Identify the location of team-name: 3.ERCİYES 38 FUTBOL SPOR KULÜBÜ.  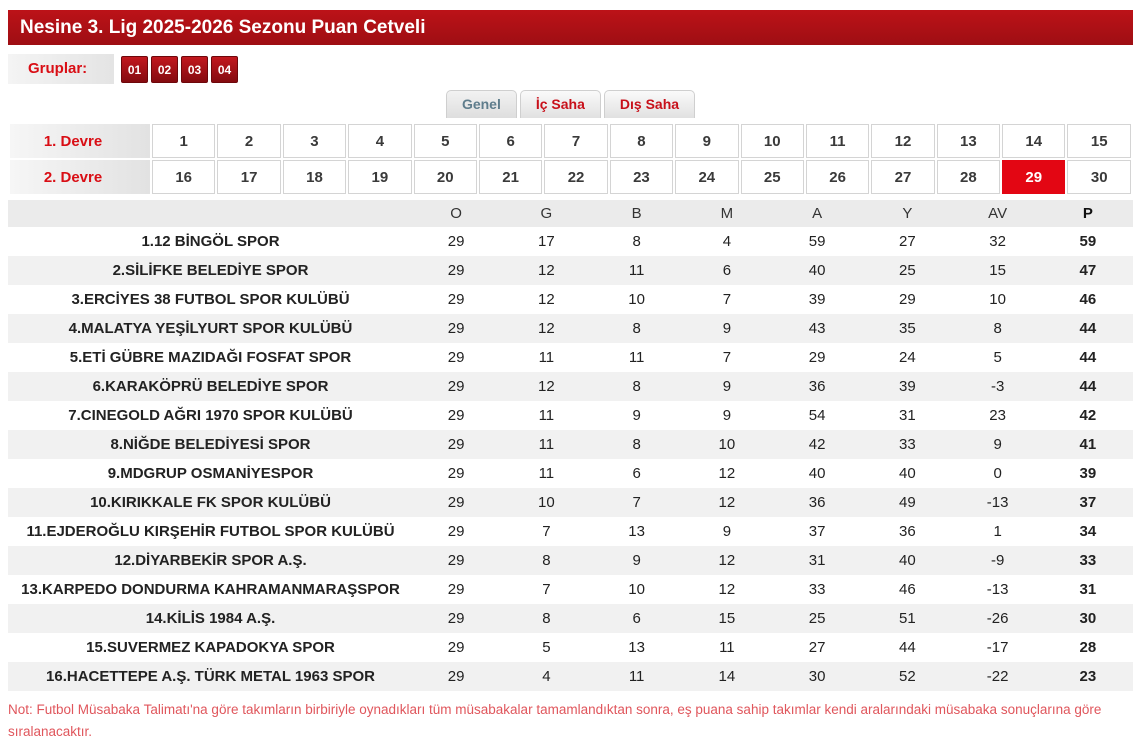
(210, 299).